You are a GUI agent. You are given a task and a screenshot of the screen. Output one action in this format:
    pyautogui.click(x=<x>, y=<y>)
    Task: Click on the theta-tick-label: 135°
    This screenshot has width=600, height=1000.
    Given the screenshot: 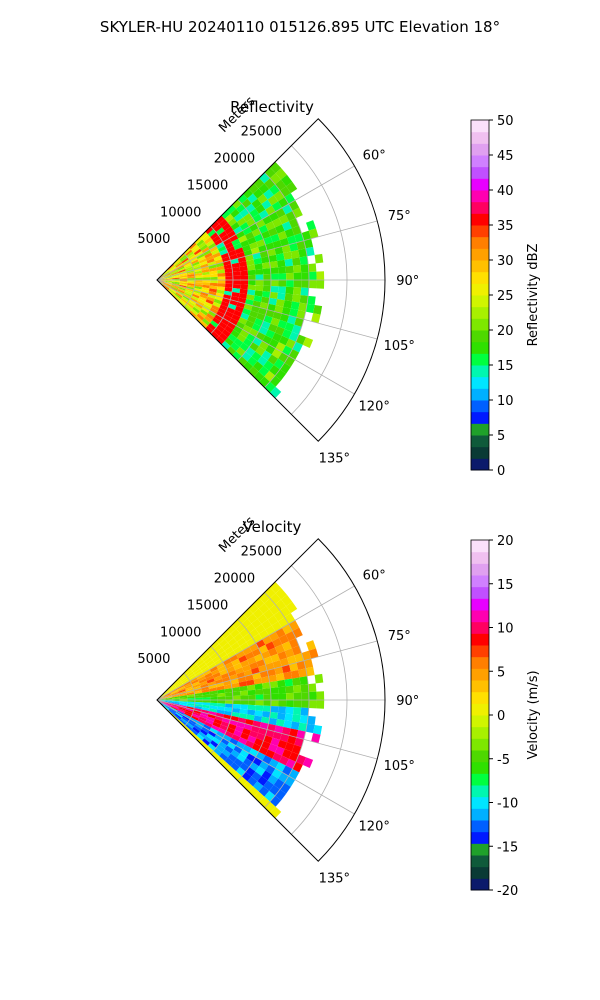 What is the action you would take?
    pyautogui.click(x=334, y=458)
    